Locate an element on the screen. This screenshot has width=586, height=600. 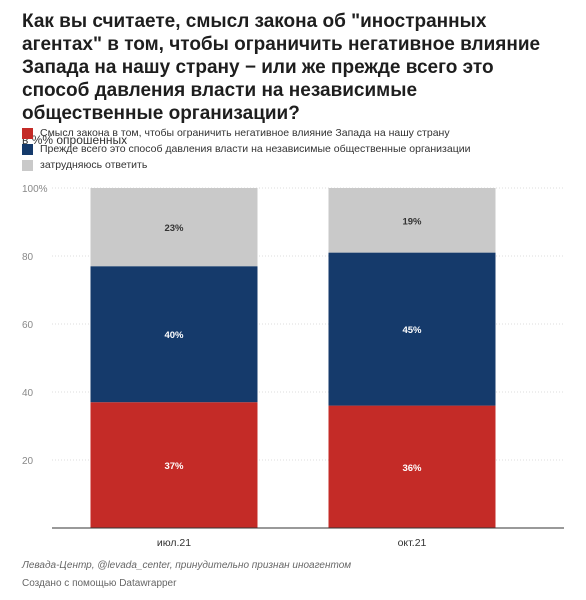
data-label: 36% is located at coordinates (412, 468).